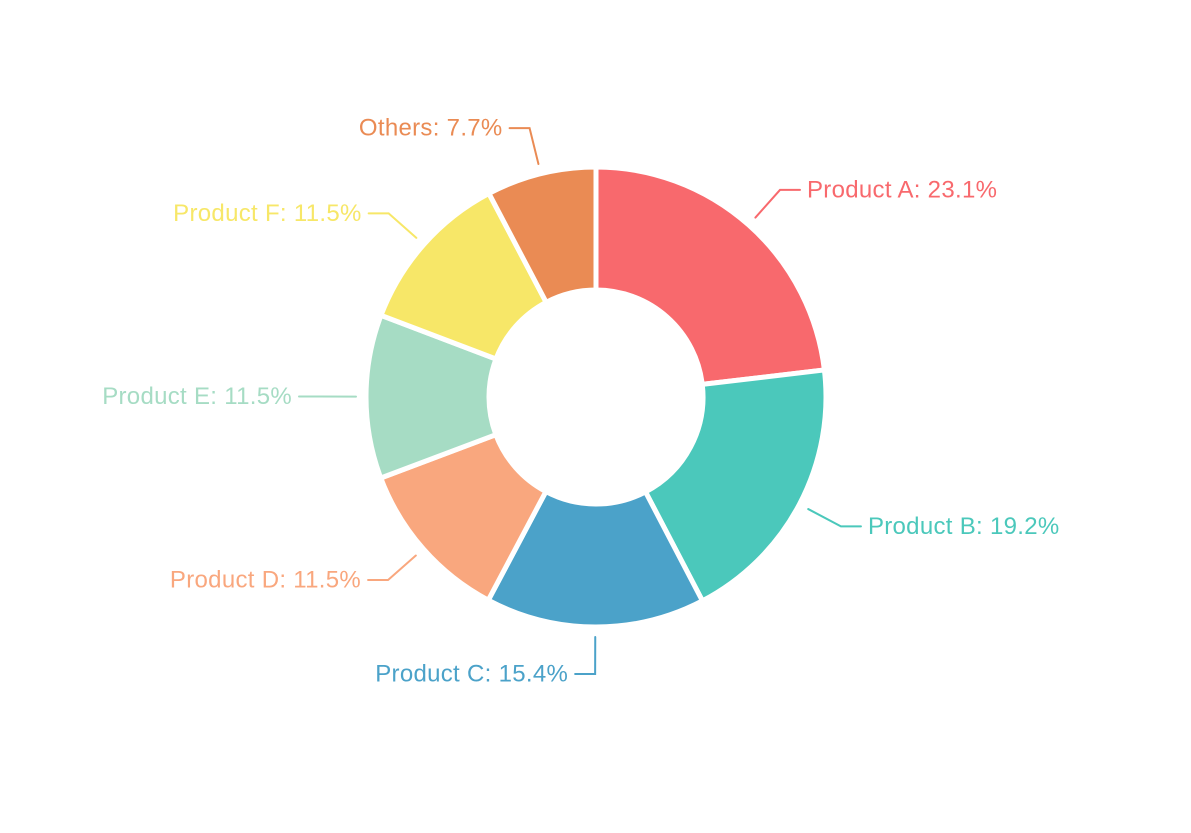 The image size is (1191, 833). What do you see at coordinates (431, 396) in the screenshot?
I see `pie-slice-product-e` at bounding box center [431, 396].